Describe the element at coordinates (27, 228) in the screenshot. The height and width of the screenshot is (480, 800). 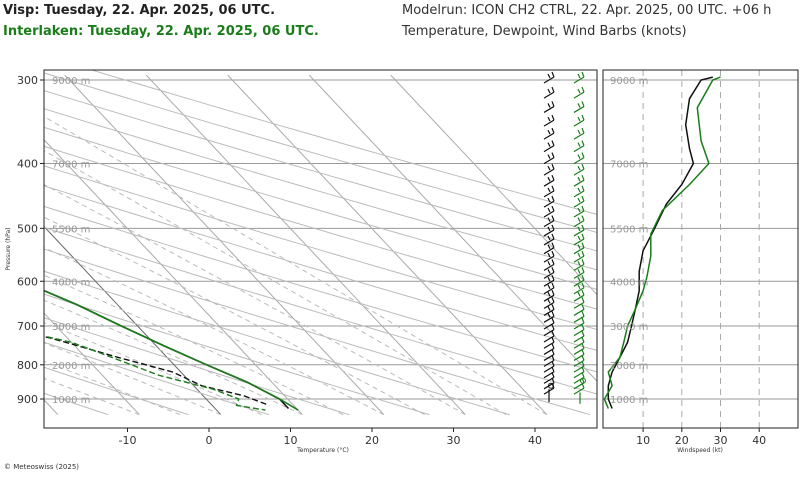
I see `y-tick-label: 500` at that location.